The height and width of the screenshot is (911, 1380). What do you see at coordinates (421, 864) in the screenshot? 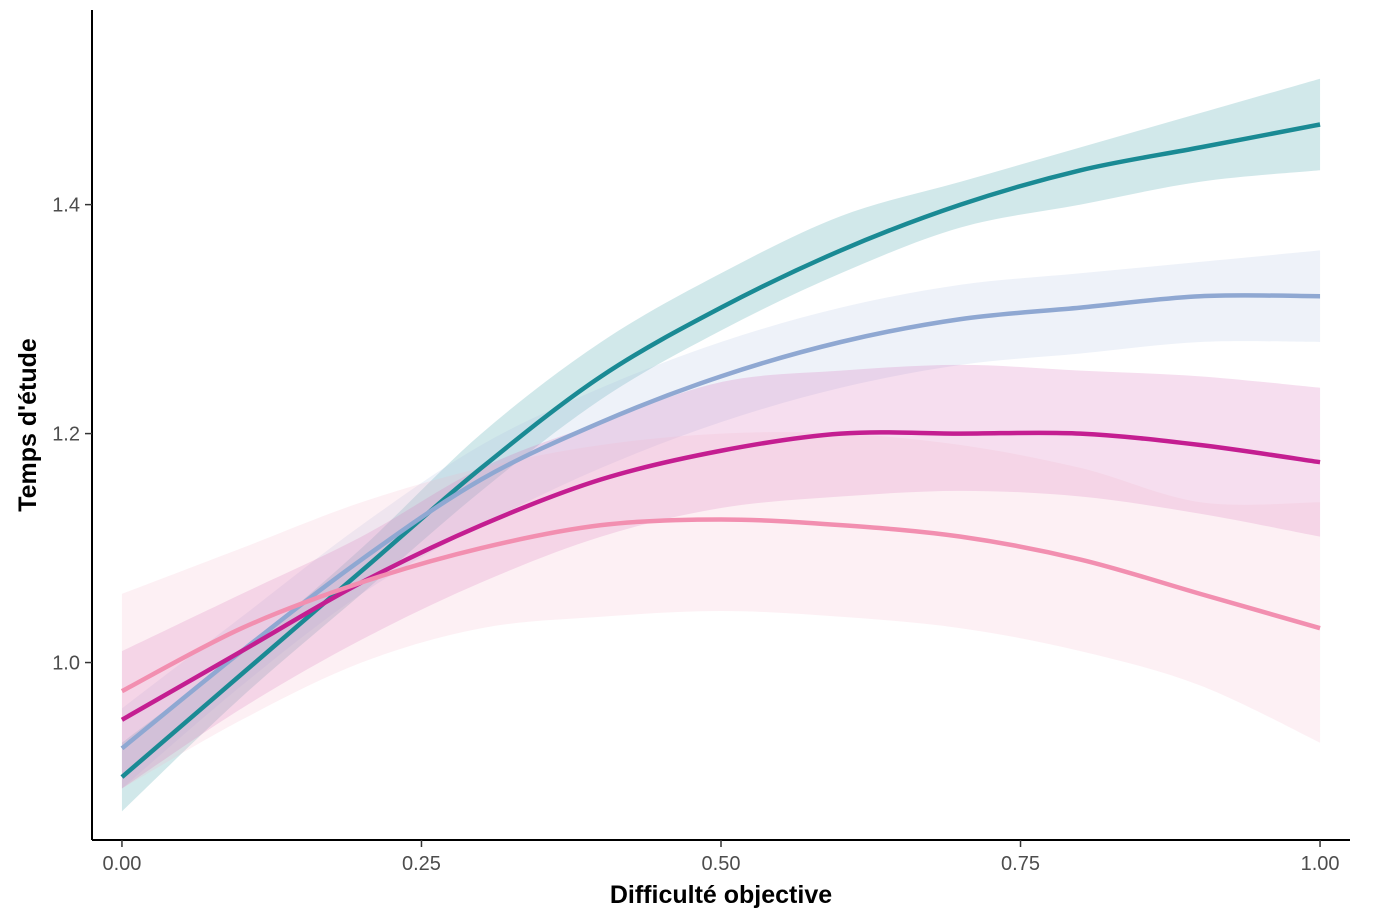
I see `x-tick-label: 0.25` at bounding box center [421, 864].